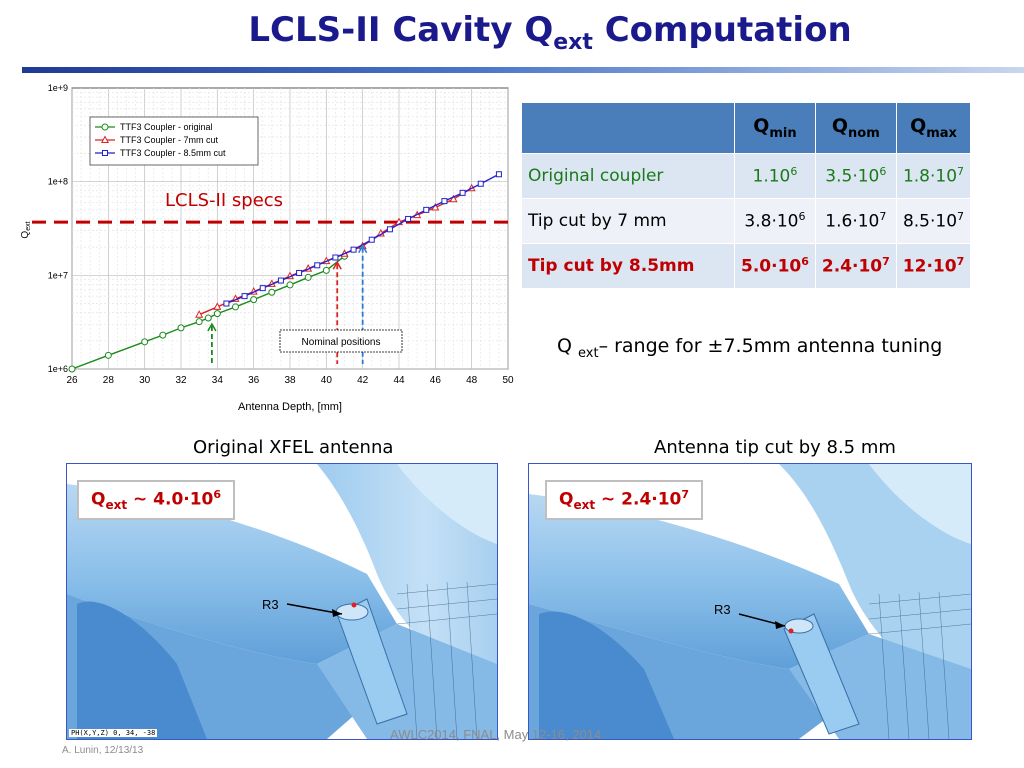 The height and width of the screenshot is (768, 1024). I want to click on x-tick-label: 44, so click(399, 380).